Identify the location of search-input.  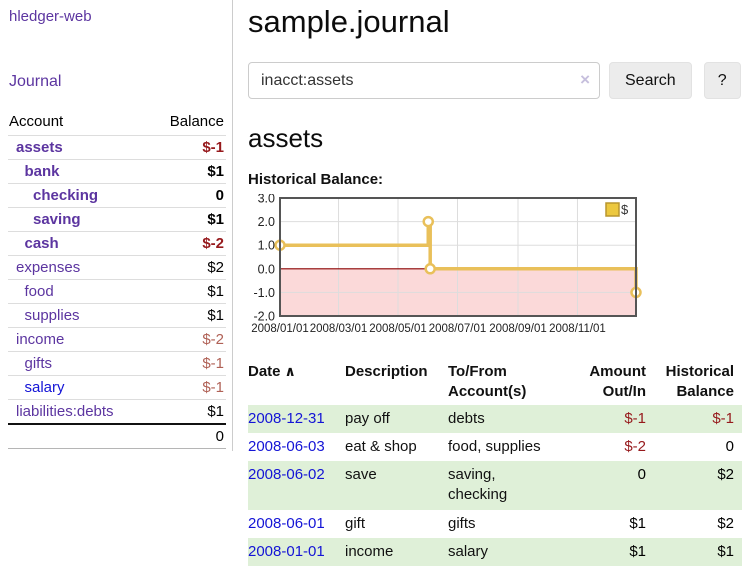
(424, 80).